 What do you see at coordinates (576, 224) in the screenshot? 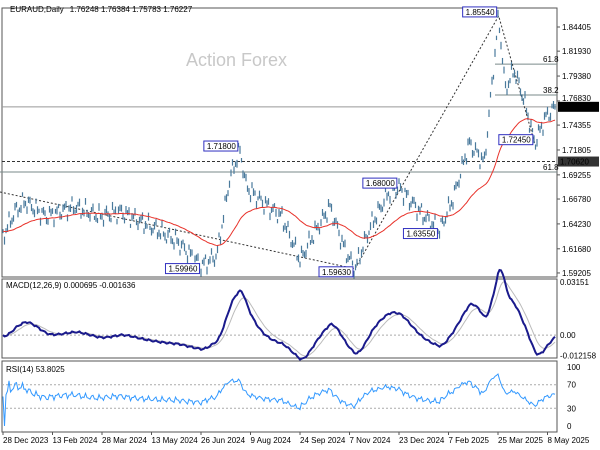
I see `price-tick-label: 1.64230` at bounding box center [576, 224].